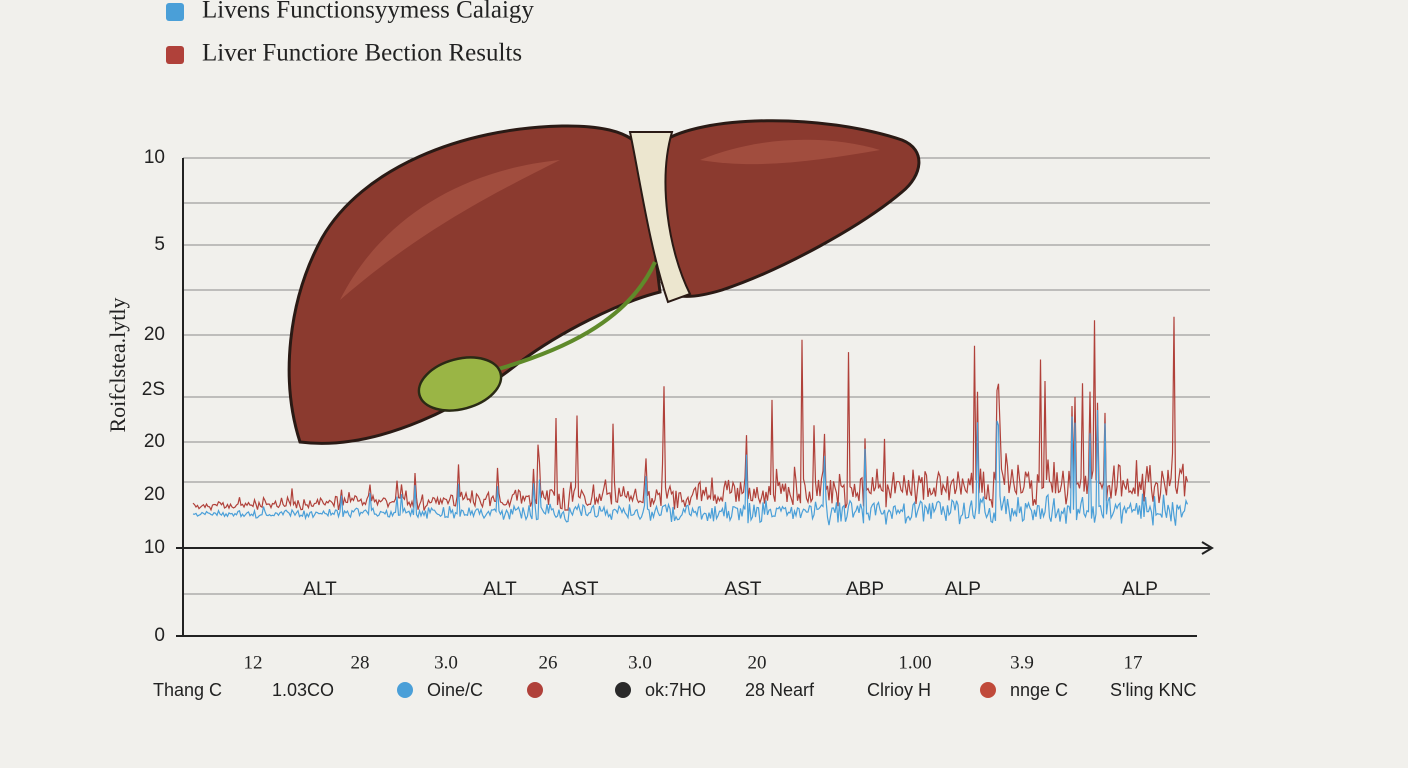 The height and width of the screenshot is (768, 1408). Describe the element at coordinates (1039, 690) in the screenshot. I see `footer-label: nnge C` at that location.